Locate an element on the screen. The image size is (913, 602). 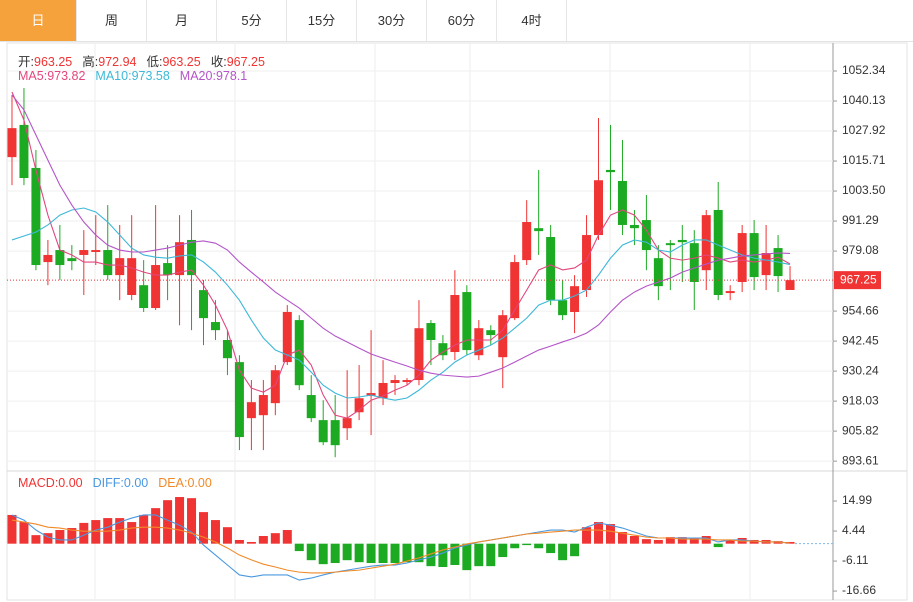
y-tick-label: 1027.92 is located at coordinates (864, 130).